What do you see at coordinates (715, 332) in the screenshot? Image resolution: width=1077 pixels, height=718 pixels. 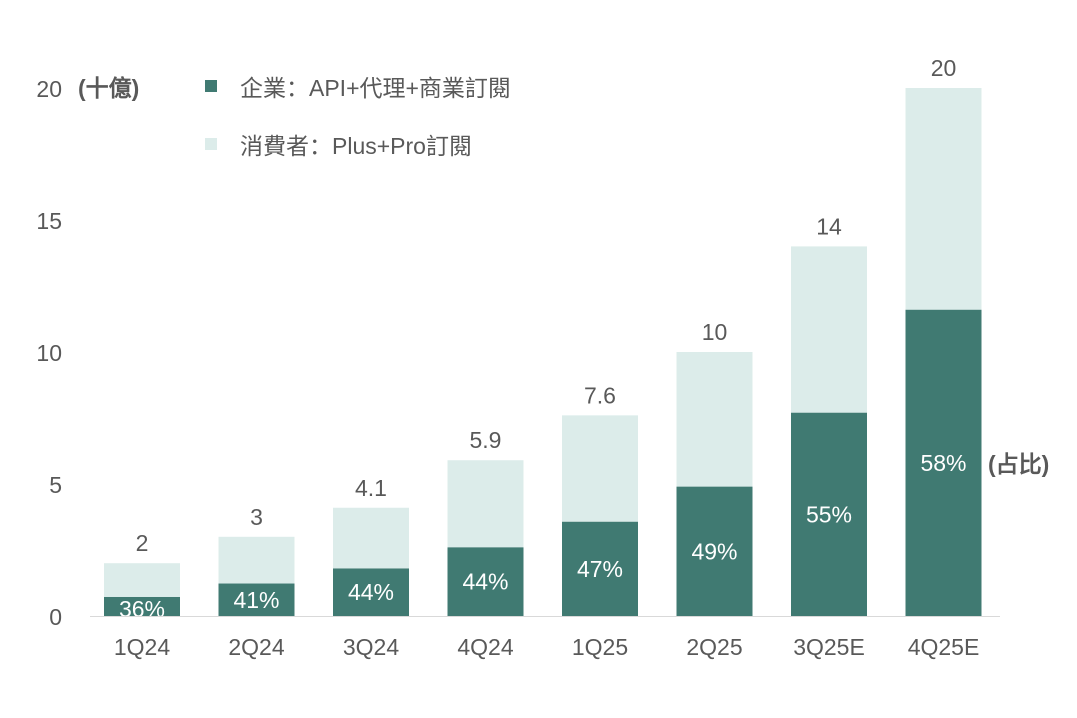 I see `total-label: 10` at bounding box center [715, 332].